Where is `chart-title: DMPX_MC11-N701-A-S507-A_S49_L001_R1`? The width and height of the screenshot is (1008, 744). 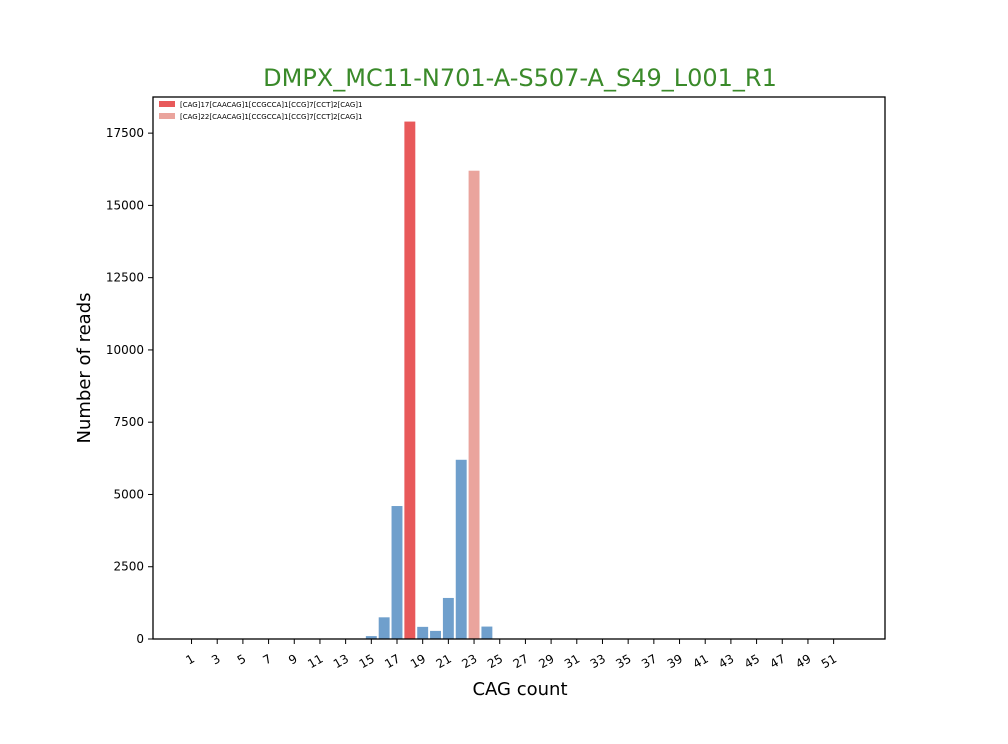 chart-title: DMPX_MC11-N701-A-S507-A_S49_L001_R1 is located at coordinates (520, 78).